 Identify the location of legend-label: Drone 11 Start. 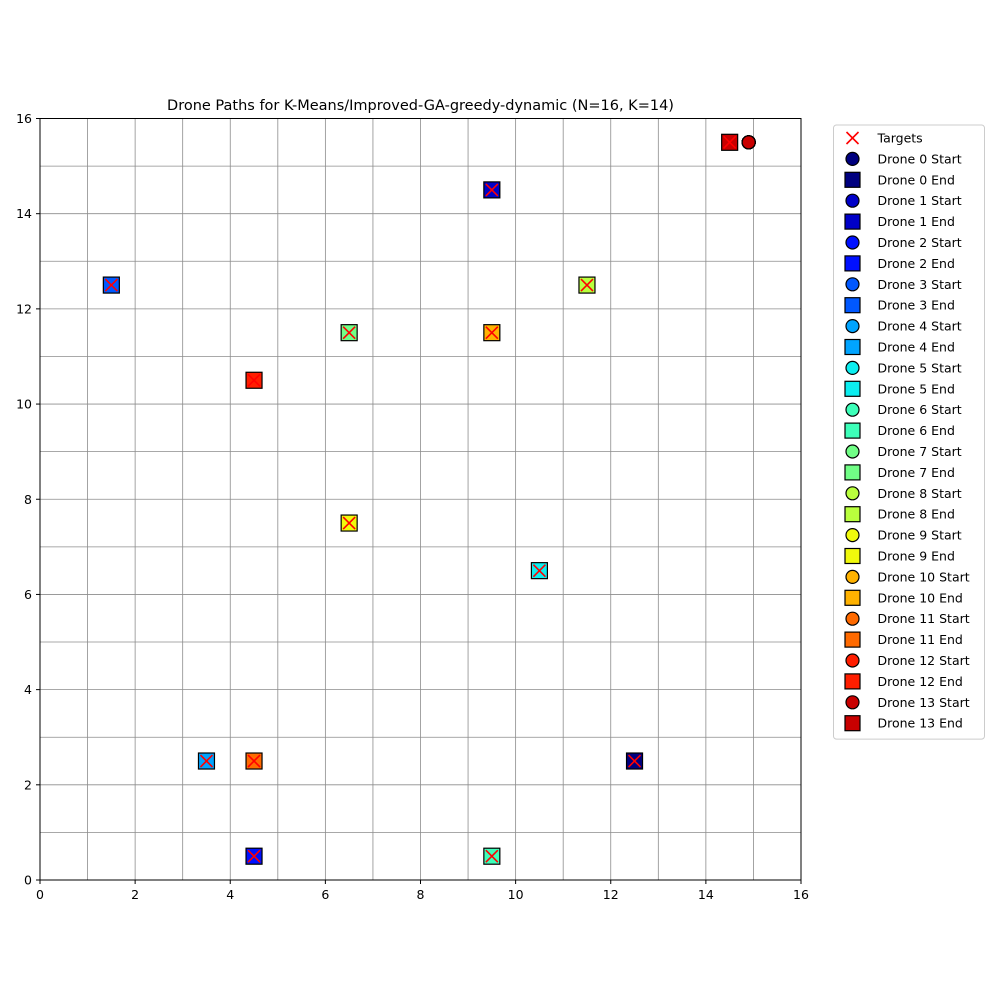
(924, 618).